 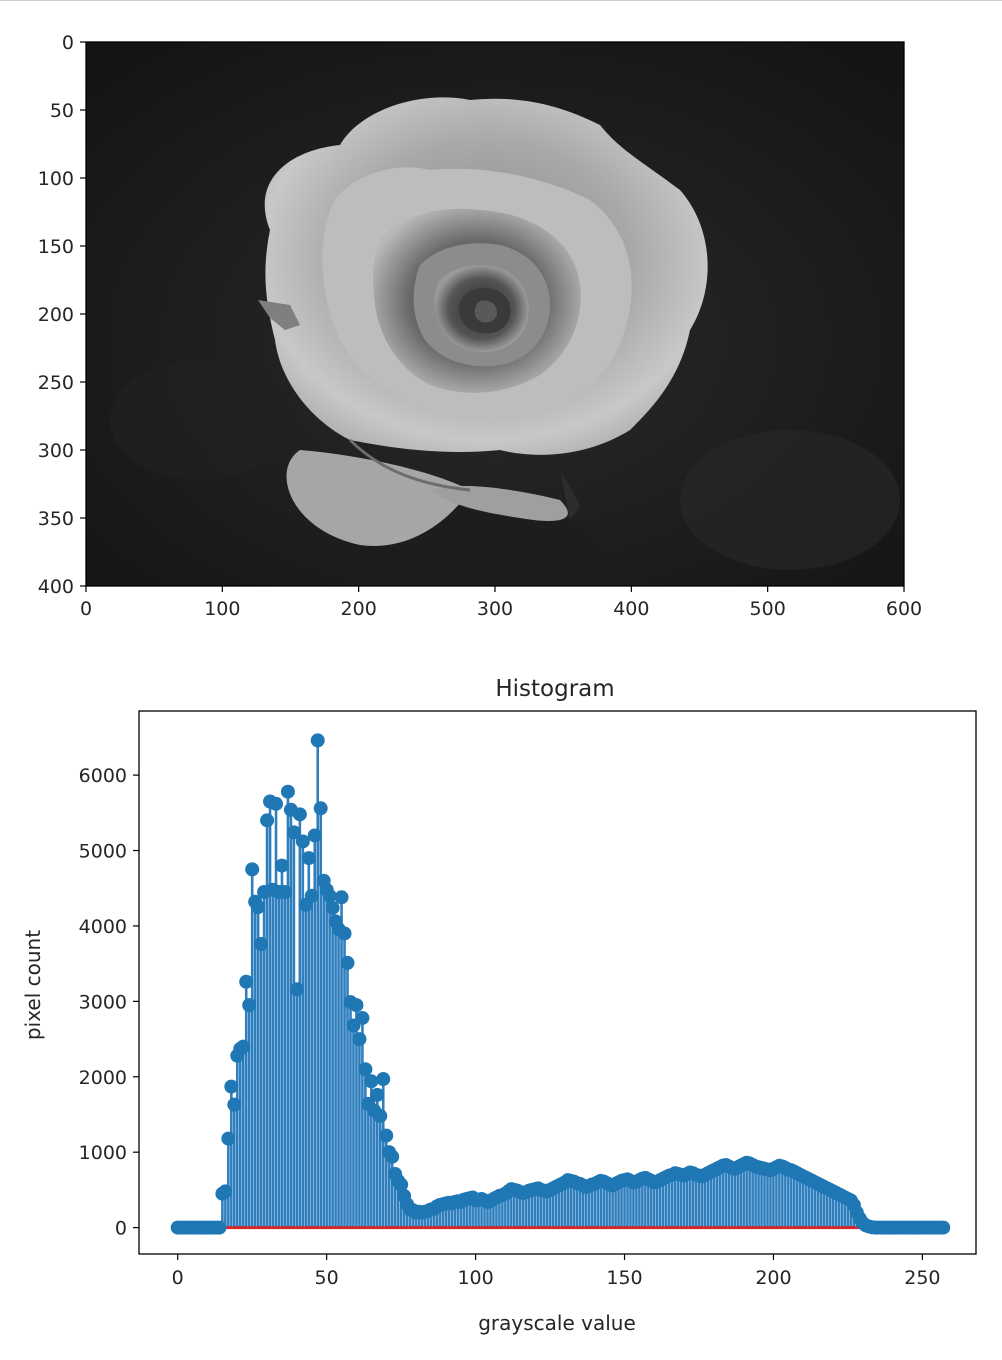 I want to click on image-y-tick-label: 150, so click(x=56, y=247).